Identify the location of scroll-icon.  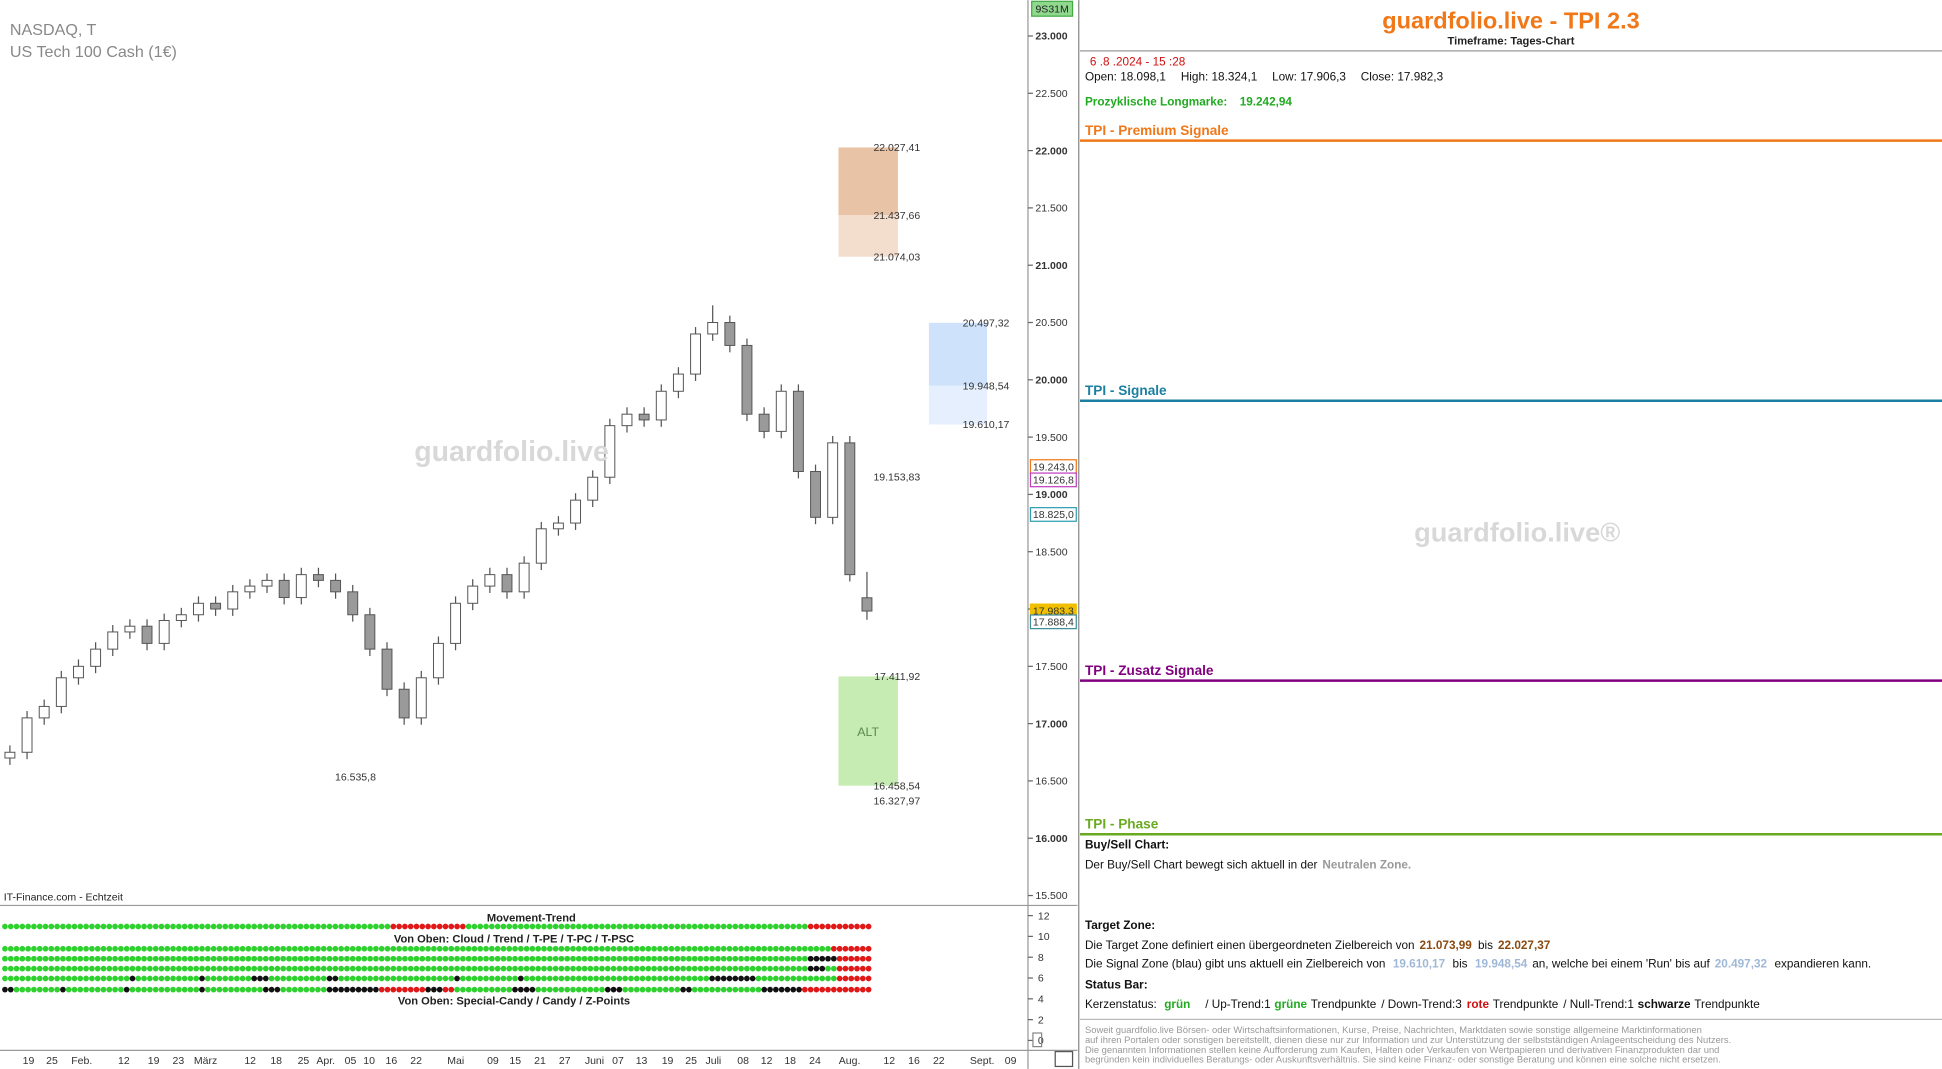
(1037, 1040).